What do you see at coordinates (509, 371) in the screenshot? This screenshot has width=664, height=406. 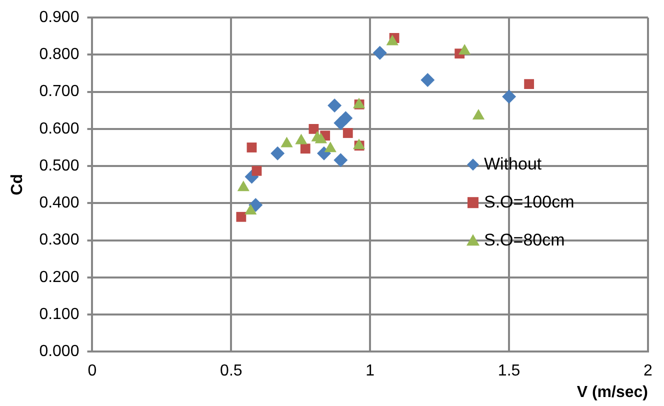 I see `x-tick-label: 1.5` at bounding box center [509, 371].